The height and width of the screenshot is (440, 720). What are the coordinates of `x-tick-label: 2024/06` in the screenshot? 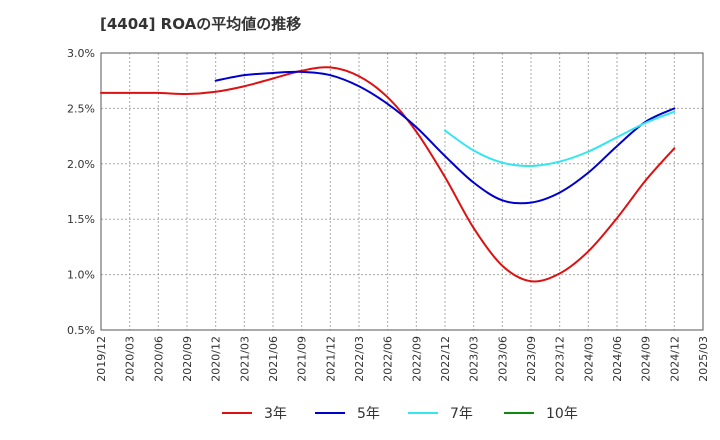 It's located at (617, 359).